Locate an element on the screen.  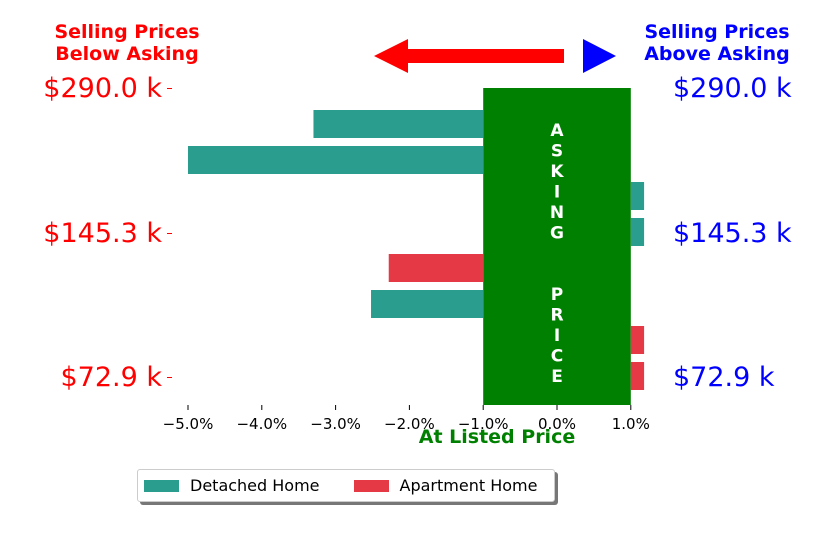
right-price-label-mid: $145.3 k is located at coordinates (732, 233).